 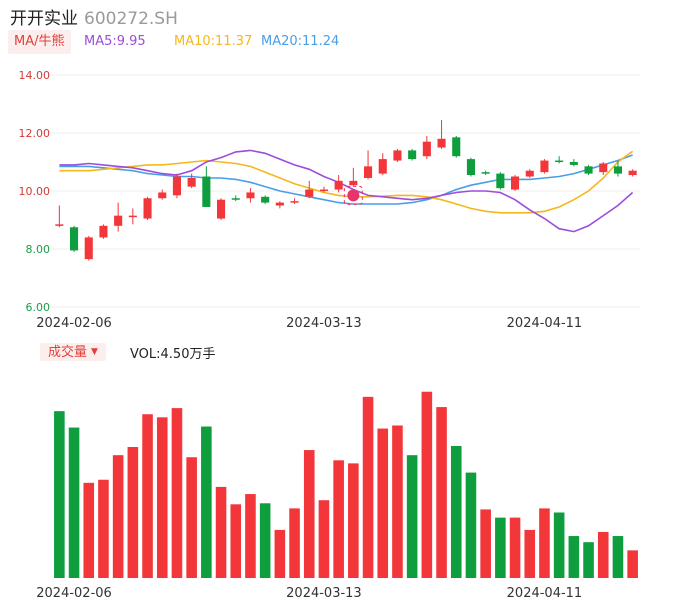 What do you see at coordinates (74, 323) in the screenshot?
I see `price-x-tick-label: 2024-02-06` at bounding box center [74, 323].